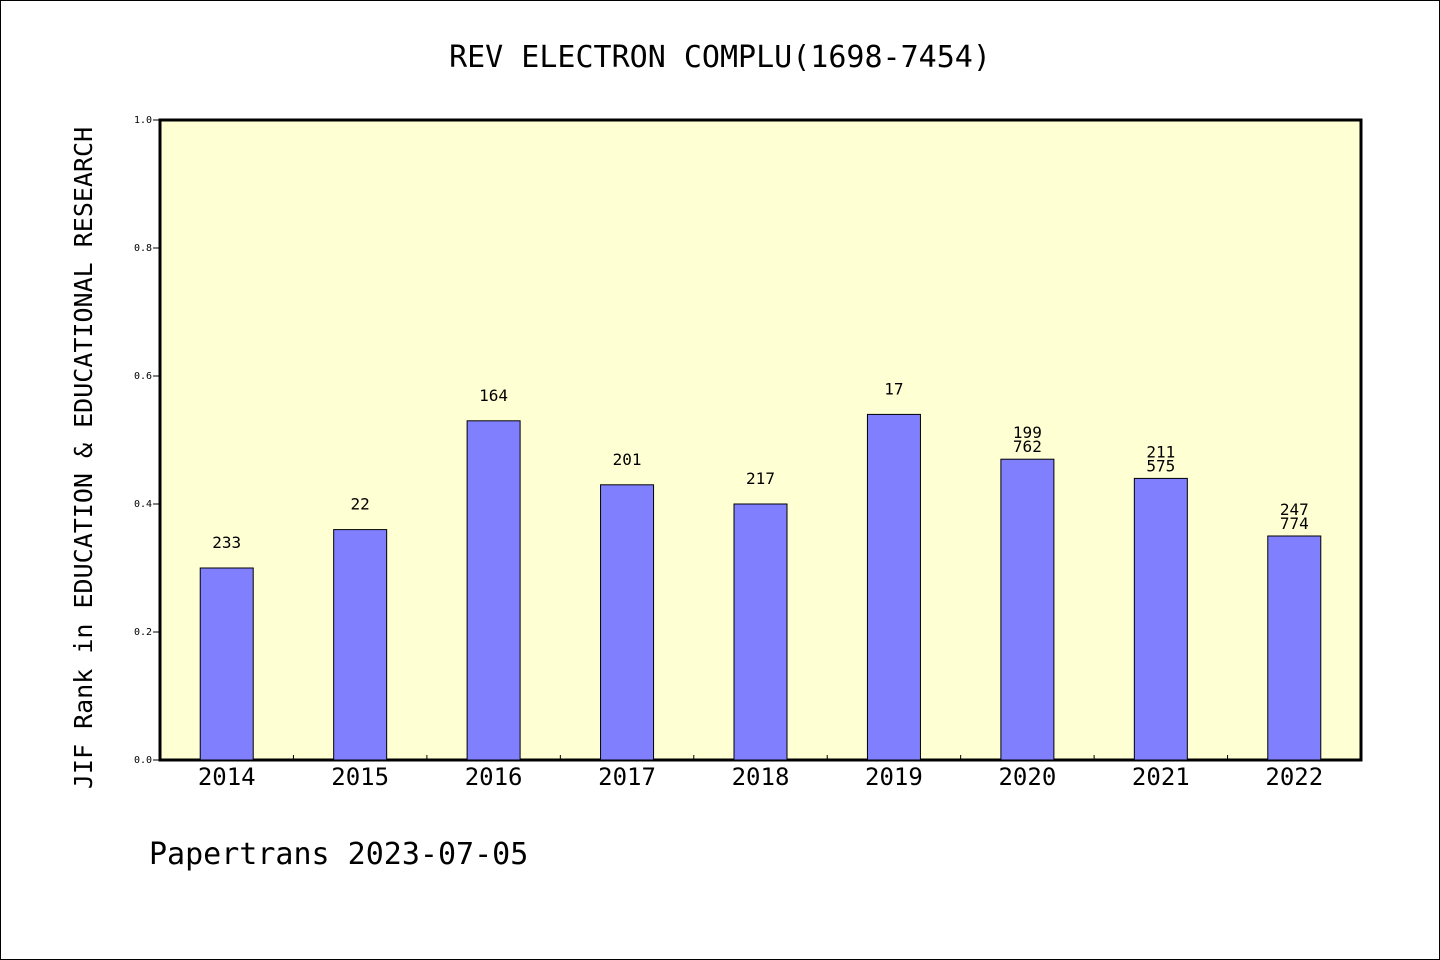 The width and height of the screenshot is (1440, 960). What do you see at coordinates (338, 854) in the screenshot?
I see `footer-text: Papertrans 2023-07-05` at bounding box center [338, 854].